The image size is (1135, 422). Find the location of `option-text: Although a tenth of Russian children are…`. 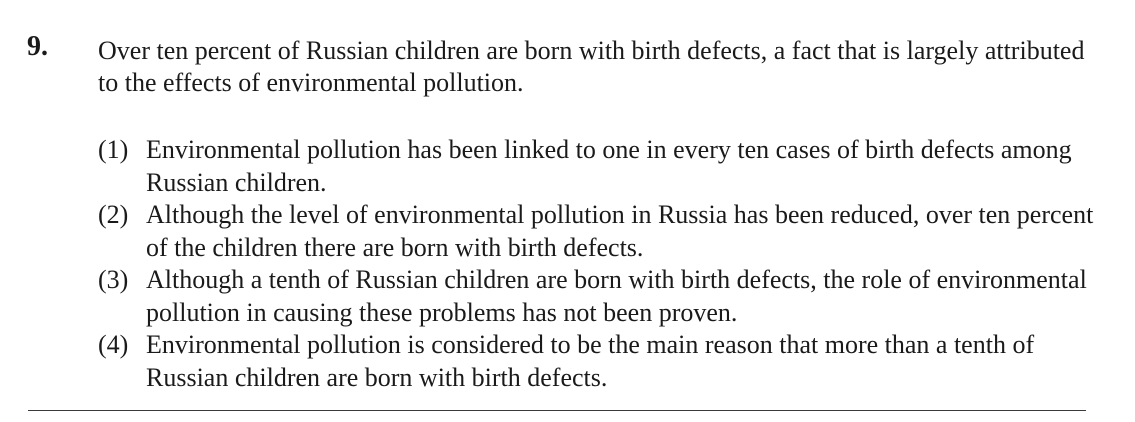

option-text: Although a tenth of Russian children are… is located at coordinates (616, 296).